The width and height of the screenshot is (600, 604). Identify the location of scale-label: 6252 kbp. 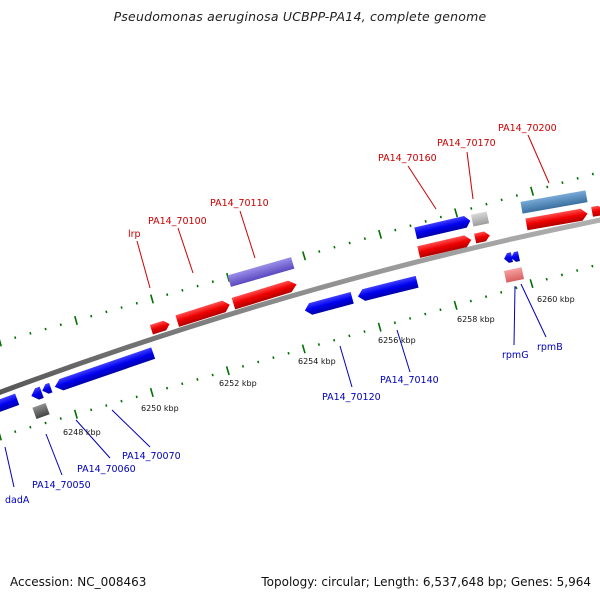
(238, 383).